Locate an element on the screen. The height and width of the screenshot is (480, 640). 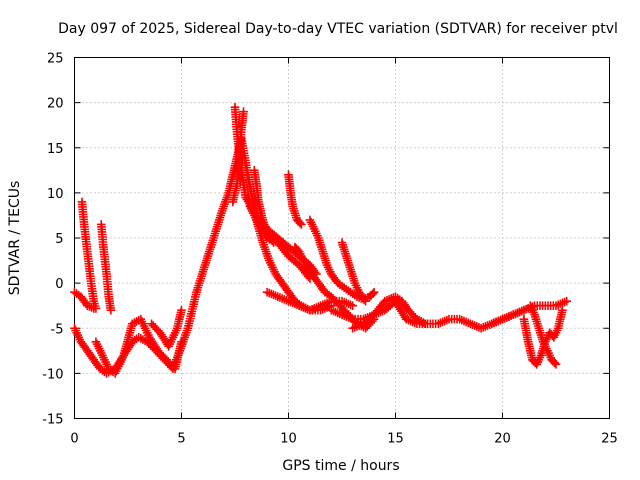
y-tick-label: 15 is located at coordinates (55, 149).